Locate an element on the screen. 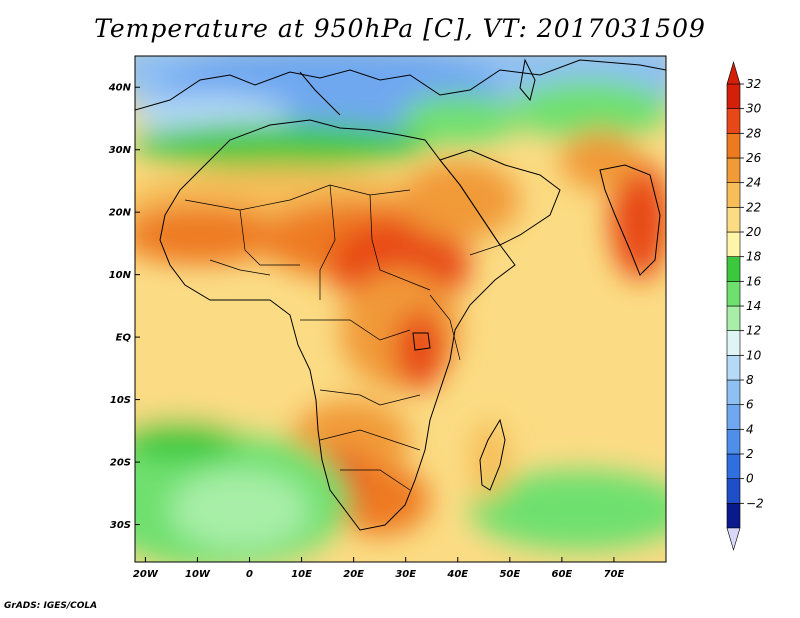 This screenshot has height=618, width=800. lon-tick-label: 70E is located at coordinates (614, 574).